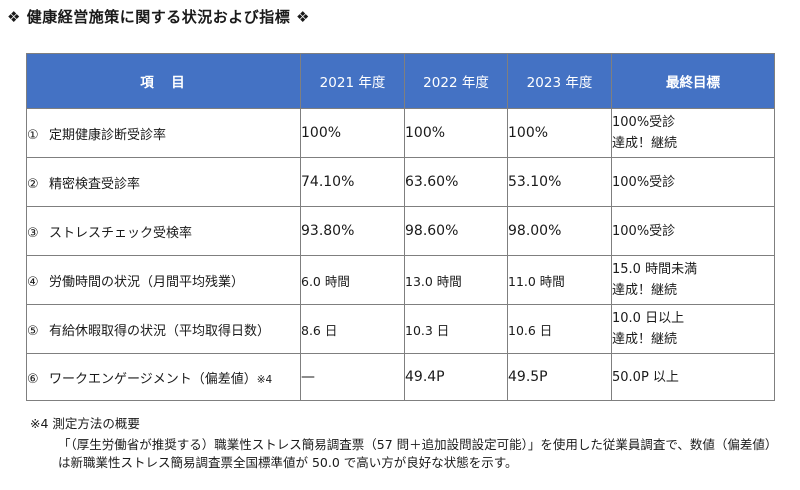 This screenshot has width=800, height=490. Describe the element at coordinates (648, 318) in the screenshot. I see `goal-line-1: 10.0 日以上` at that location.